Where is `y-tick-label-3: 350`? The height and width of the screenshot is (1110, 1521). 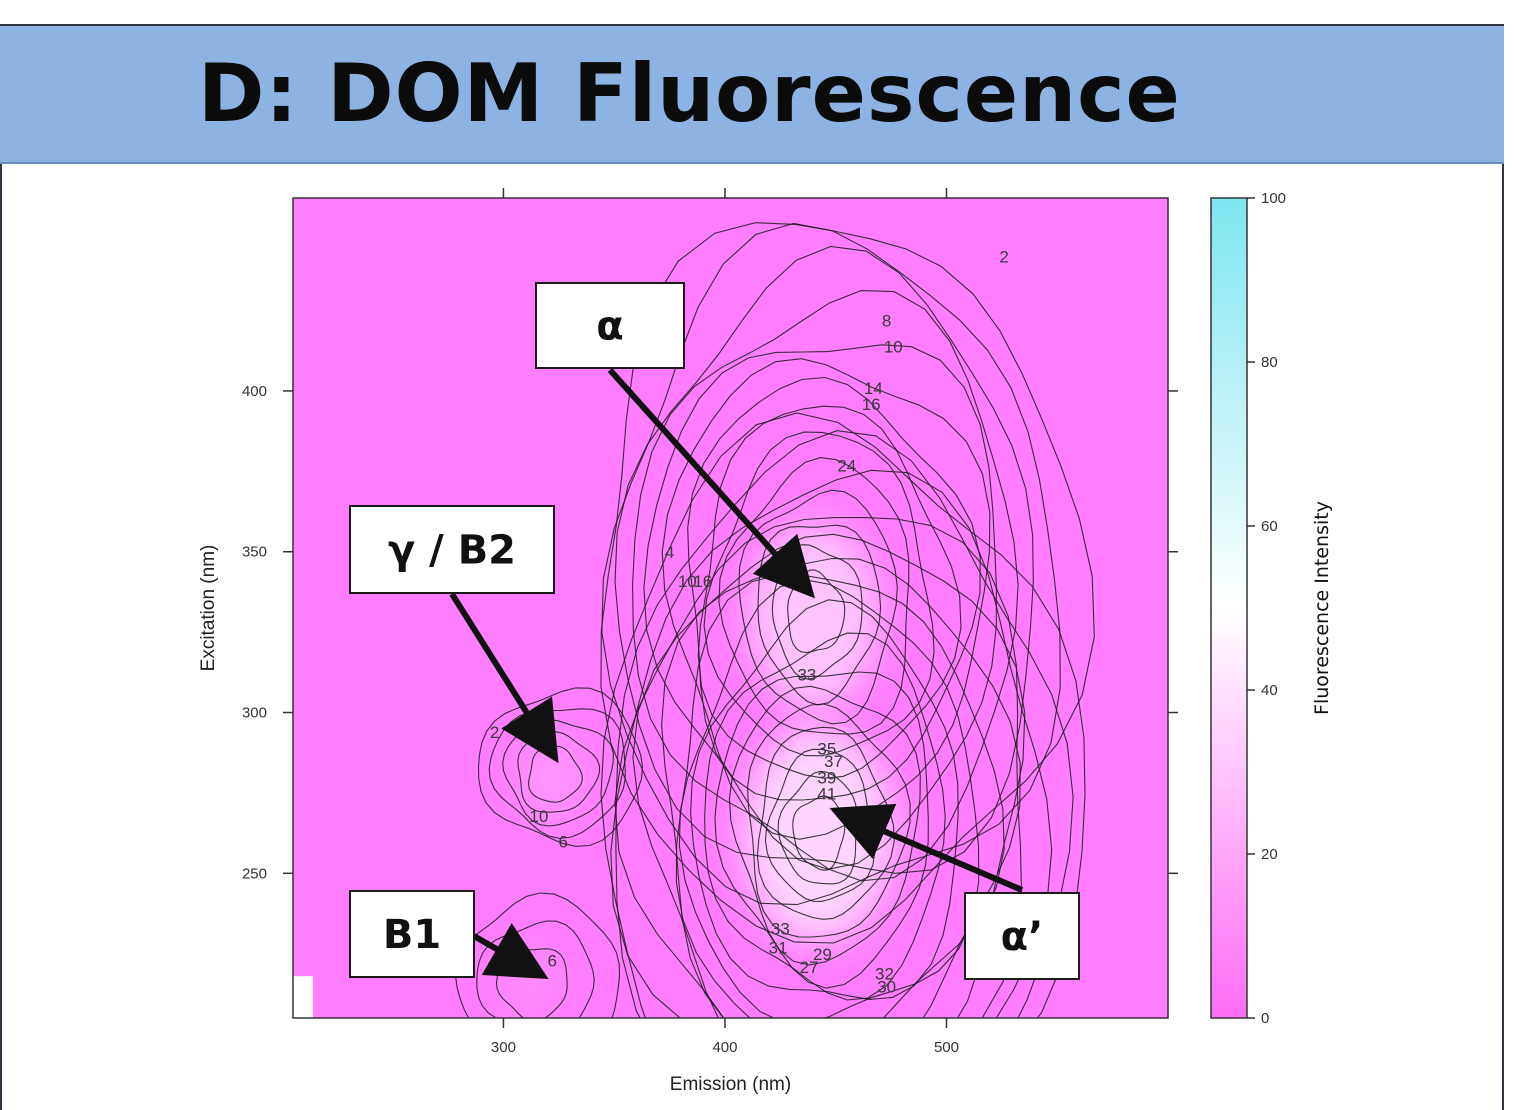
y-tick-label-3: 350 is located at coordinates (254, 552).